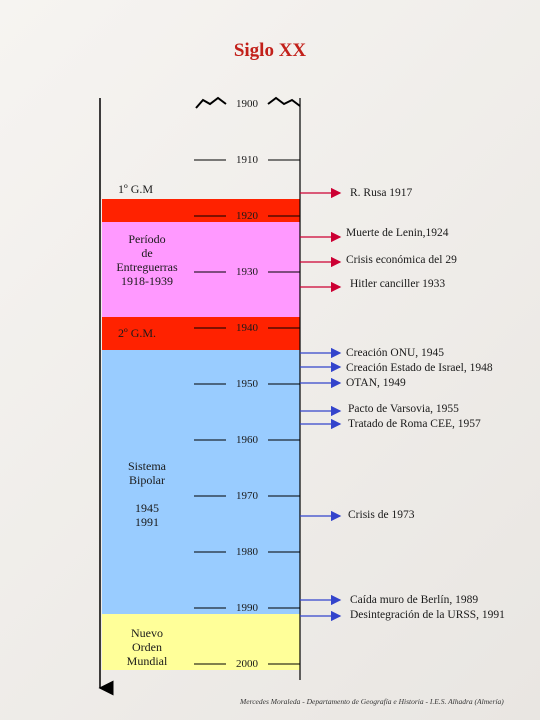 The width and height of the screenshot is (540, 720). What do you see at coordinates (136, 189) in the screenshot?
I see `period-label: 1º G.M` at bounding box center [136, 189].